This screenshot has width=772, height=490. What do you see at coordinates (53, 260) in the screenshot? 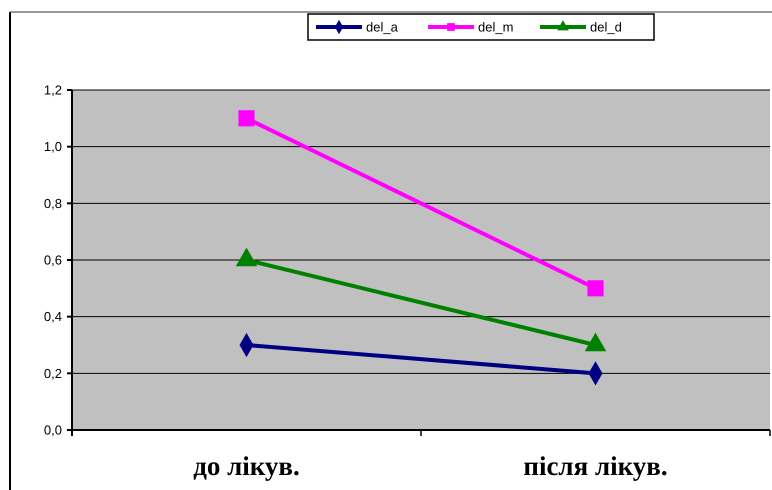
I see `y-tick-label: 0,6` at bounding box center [53, 260].